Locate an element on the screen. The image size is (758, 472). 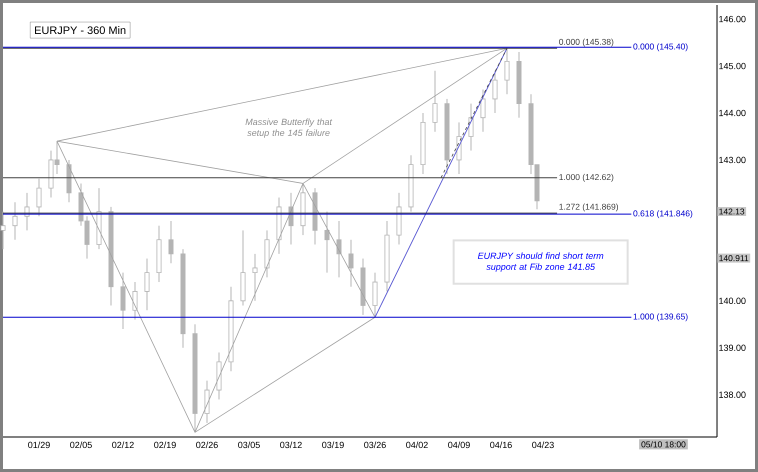
x-tick-label: 02/19 is located at coordinates (165, 445).